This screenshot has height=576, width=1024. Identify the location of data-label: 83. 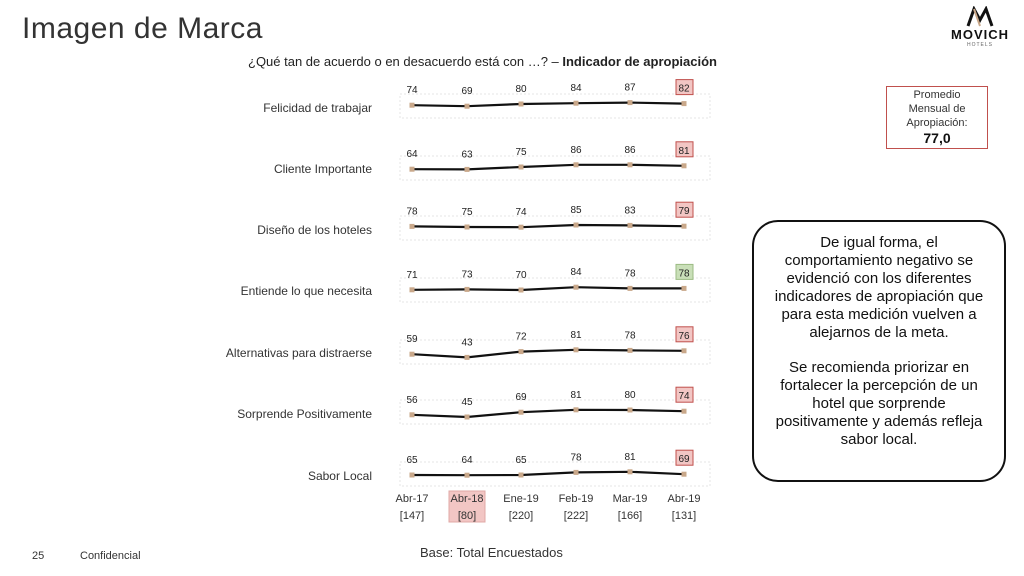
(630, 210).